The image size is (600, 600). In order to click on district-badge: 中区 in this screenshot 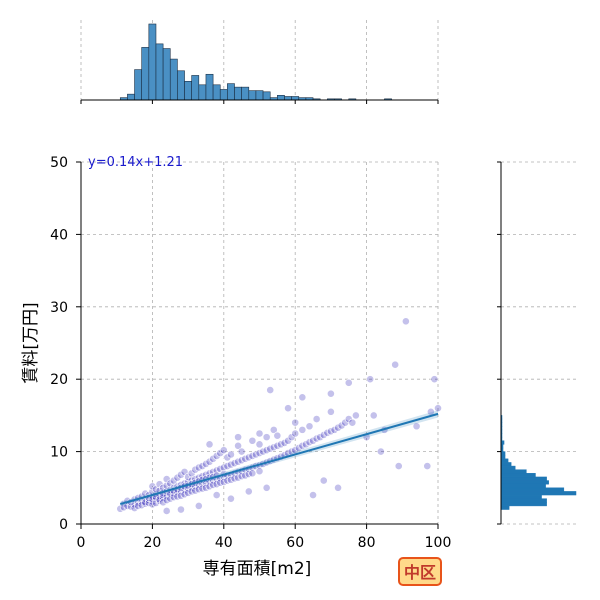, I will do `click(420, 571)`.